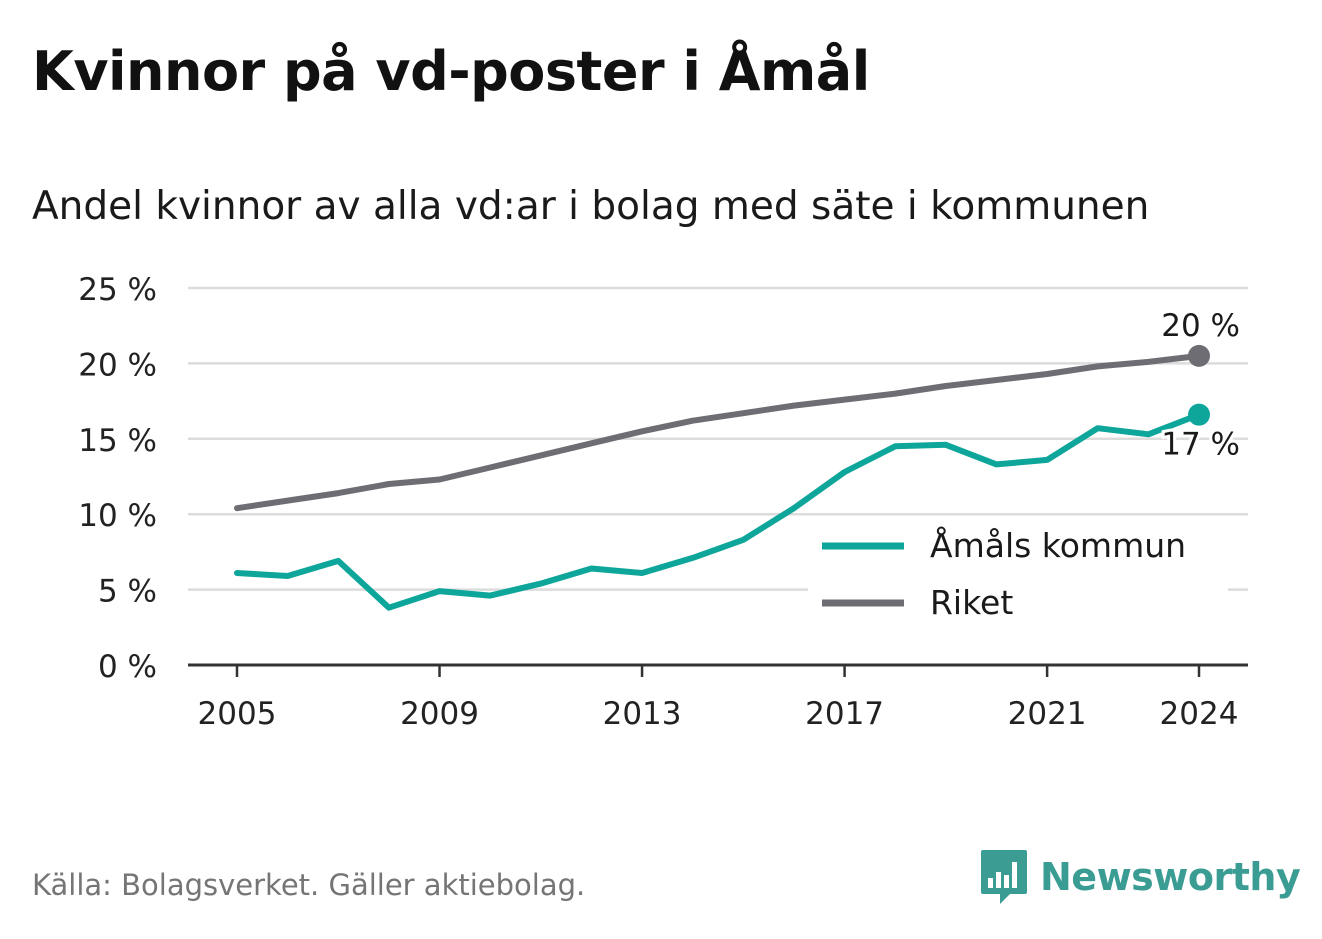 This screenshot has height=939, width=1322. What do you see at coordinates (1058, 545) in the screenshot?
I see `legend-label: Åmåls kommun` at bounding box center [1058, 545].